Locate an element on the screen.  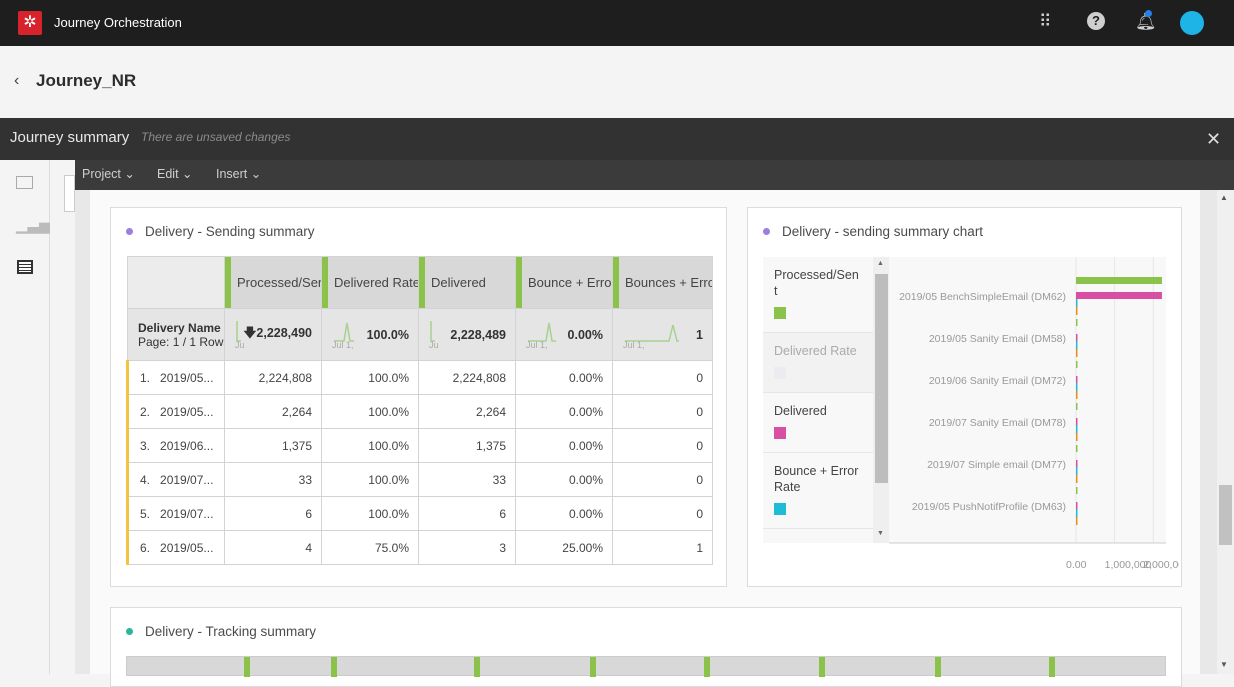
total-value: 100.0% is located at coordinates (387, 334).